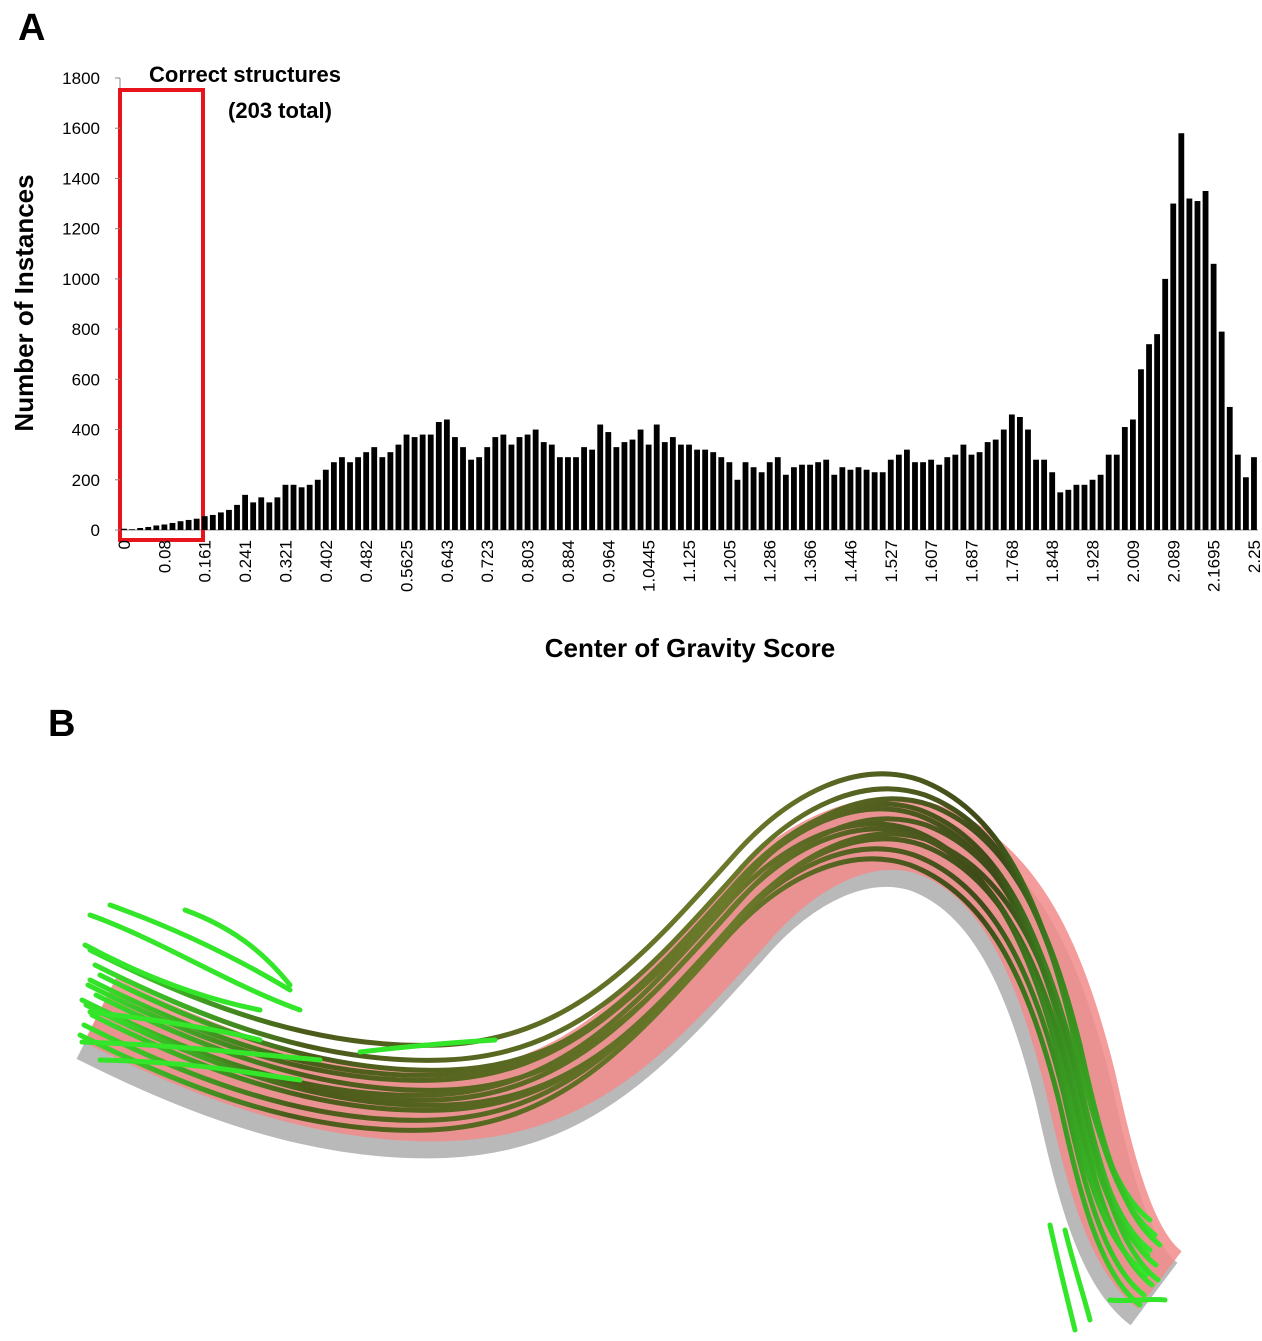  Describe the element at coordinates (245, 561) in the screenshot. I see `x-tick-label: 0.241` at that location.